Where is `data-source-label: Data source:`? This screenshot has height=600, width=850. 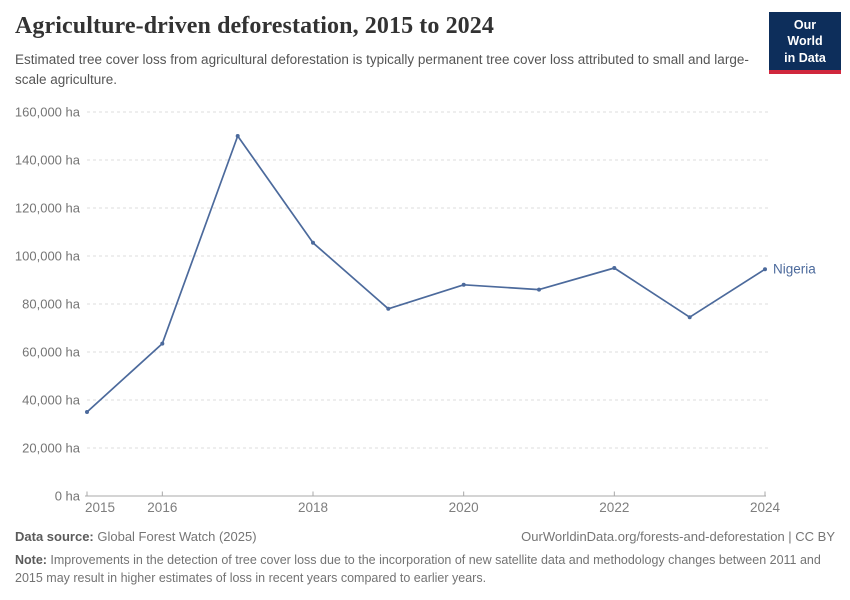
data-source-label: Data source: is located at coordinates (54, 536).